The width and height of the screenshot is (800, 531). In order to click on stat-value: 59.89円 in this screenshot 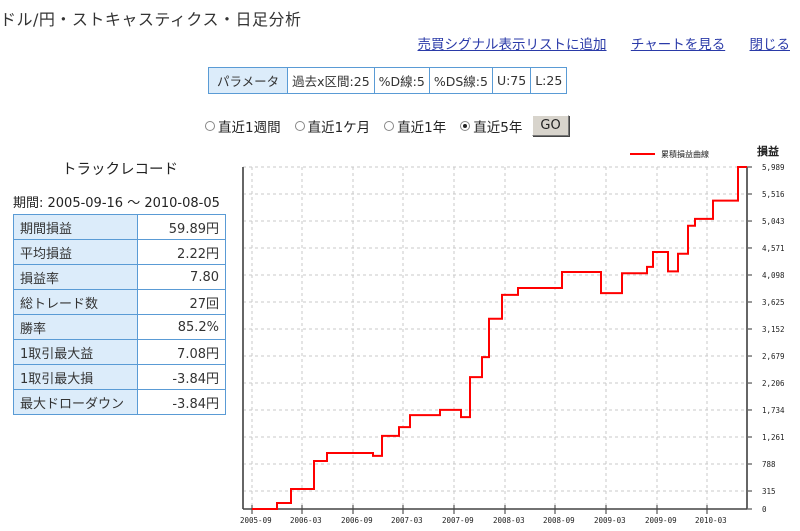, I will do `click(181, 227)`.